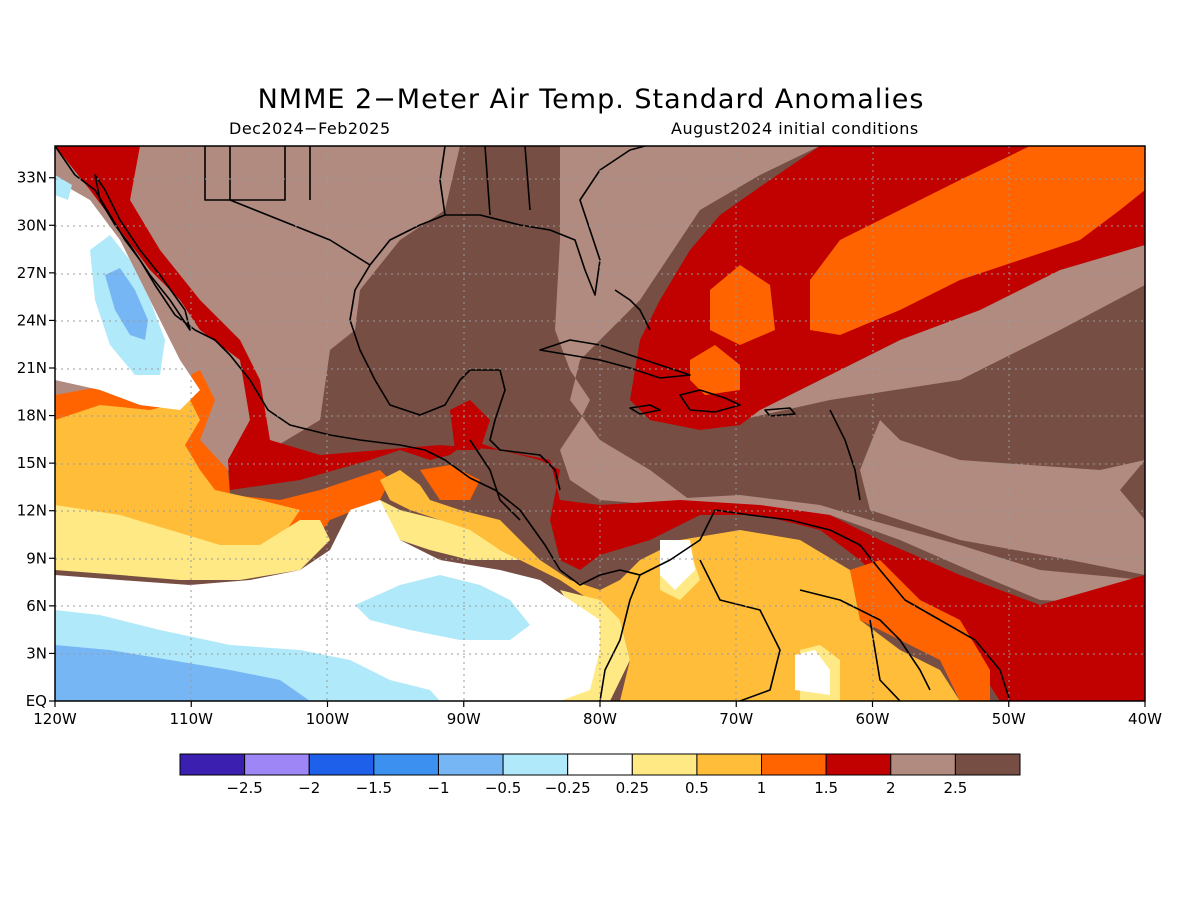 This screenshot has height=900, width=1200. Describe the element at coordinates (32, 320) in the screenshot. I see `lat-tick-label: 24N` at that location.